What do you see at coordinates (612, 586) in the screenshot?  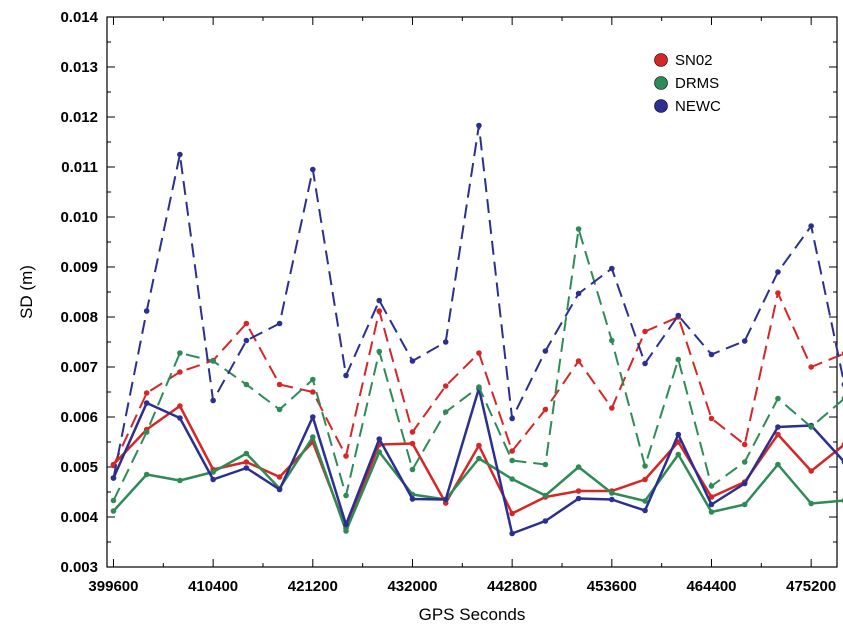 I see `x-tick-label: 453600` at bounding box center [612, 586].